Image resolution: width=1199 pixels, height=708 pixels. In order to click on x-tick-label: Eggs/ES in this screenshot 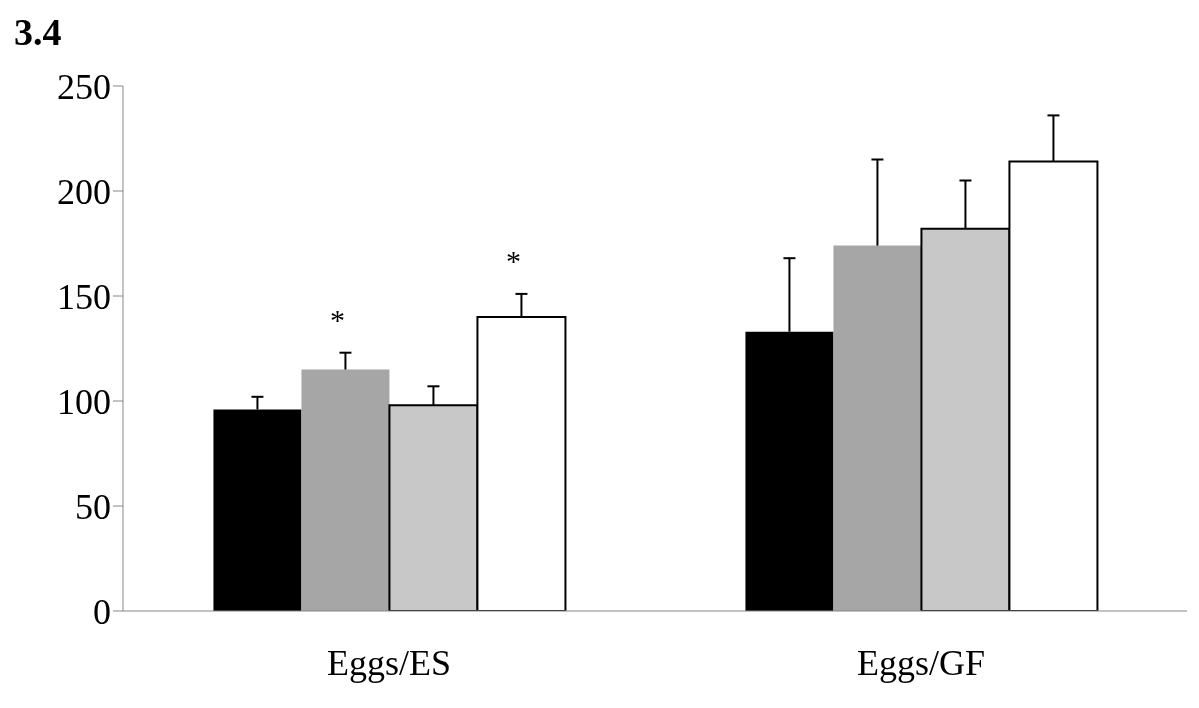, I will do `click(389, 662)`.